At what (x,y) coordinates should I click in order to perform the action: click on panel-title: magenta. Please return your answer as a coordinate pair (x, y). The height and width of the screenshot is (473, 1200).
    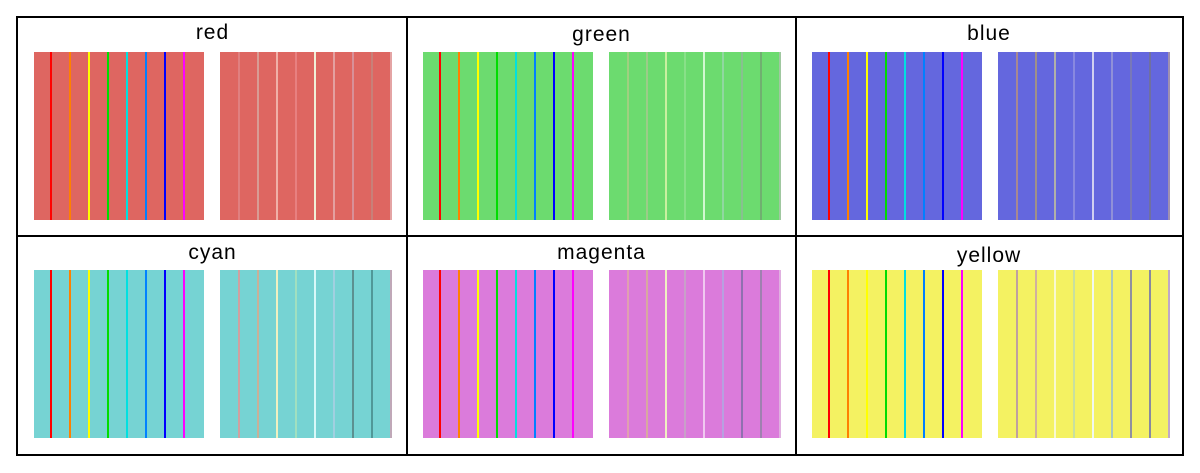
    Looking at the image, I should click on (601, 252).